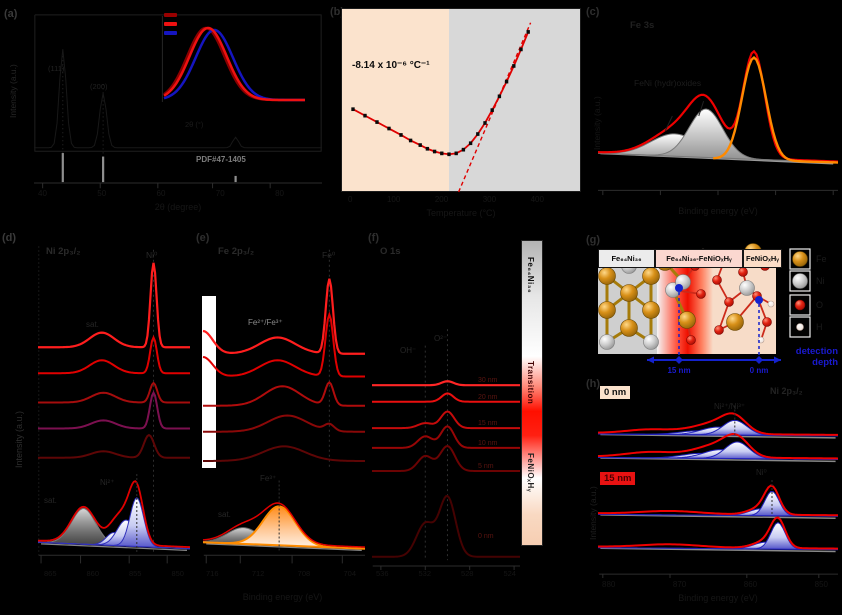 This screenshot has height=615, width=842. Describe the element at coordinates (593, 513) in the screenshot. I see `panel-h-ylabel: Intensity (a.u.)` at that location.